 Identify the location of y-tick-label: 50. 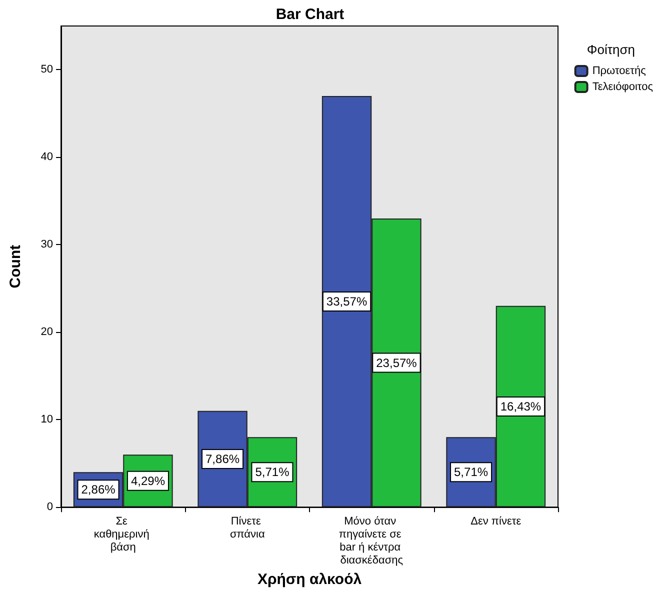
(46, 70).